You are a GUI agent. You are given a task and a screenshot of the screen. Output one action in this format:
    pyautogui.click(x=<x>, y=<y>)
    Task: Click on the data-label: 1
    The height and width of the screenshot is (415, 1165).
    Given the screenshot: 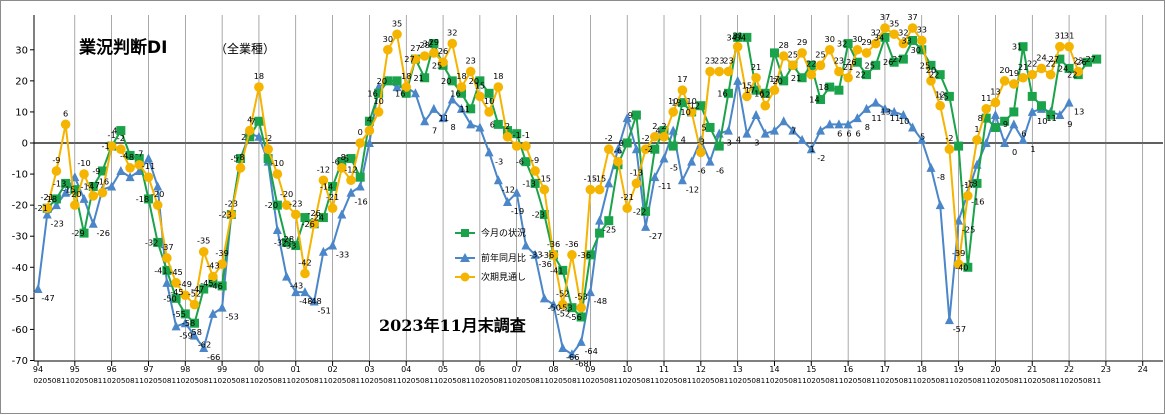 What is the action you would take?
    pyautogui.click(x=976, y=129)
    